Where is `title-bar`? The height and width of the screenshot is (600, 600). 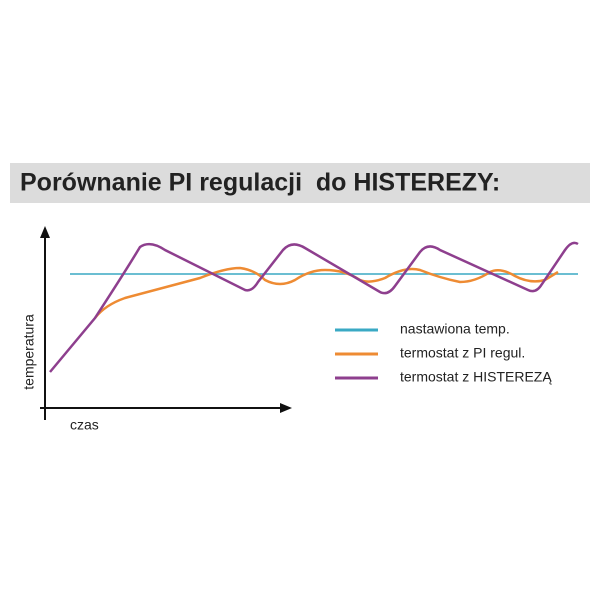 title-bar is located at coordinates (300, 183).